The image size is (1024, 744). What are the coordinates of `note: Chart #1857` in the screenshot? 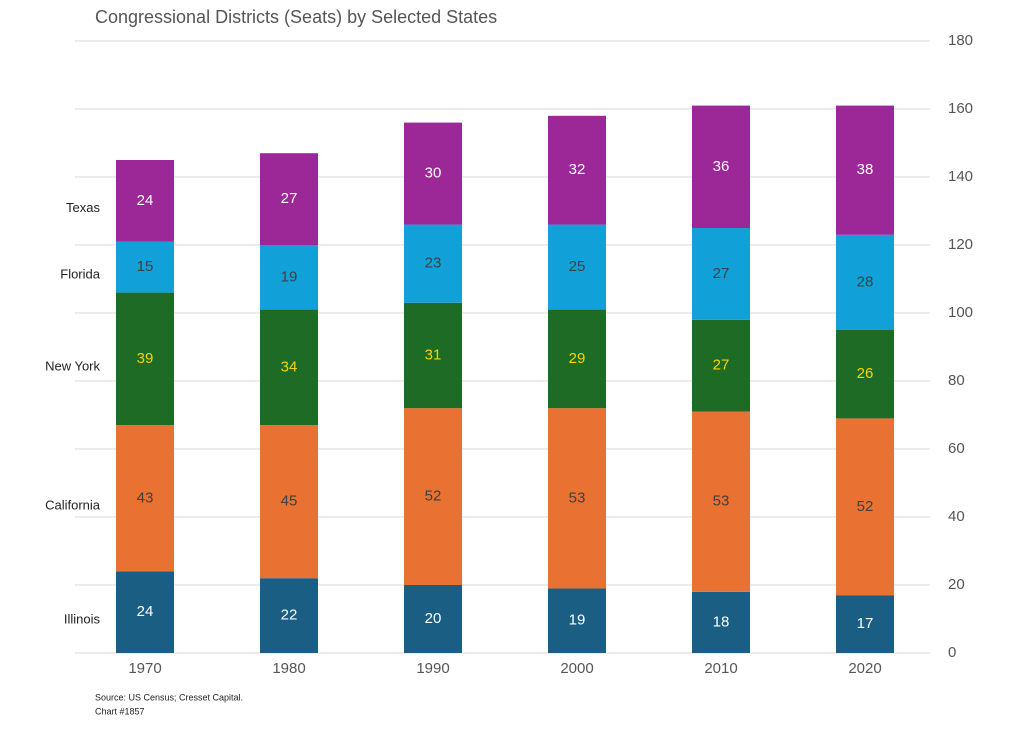 It's located at (120, 711).